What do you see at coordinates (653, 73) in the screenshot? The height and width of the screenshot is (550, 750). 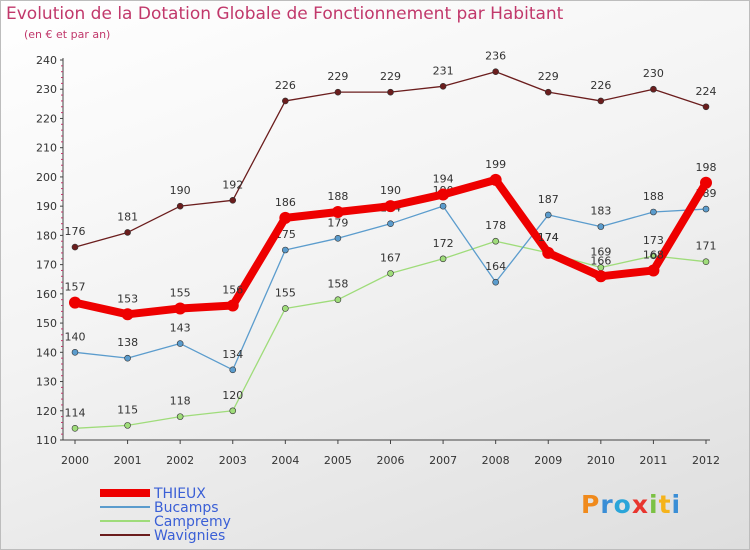 I see `data-label-wavignies: 230` at bounding box center [653, 73].